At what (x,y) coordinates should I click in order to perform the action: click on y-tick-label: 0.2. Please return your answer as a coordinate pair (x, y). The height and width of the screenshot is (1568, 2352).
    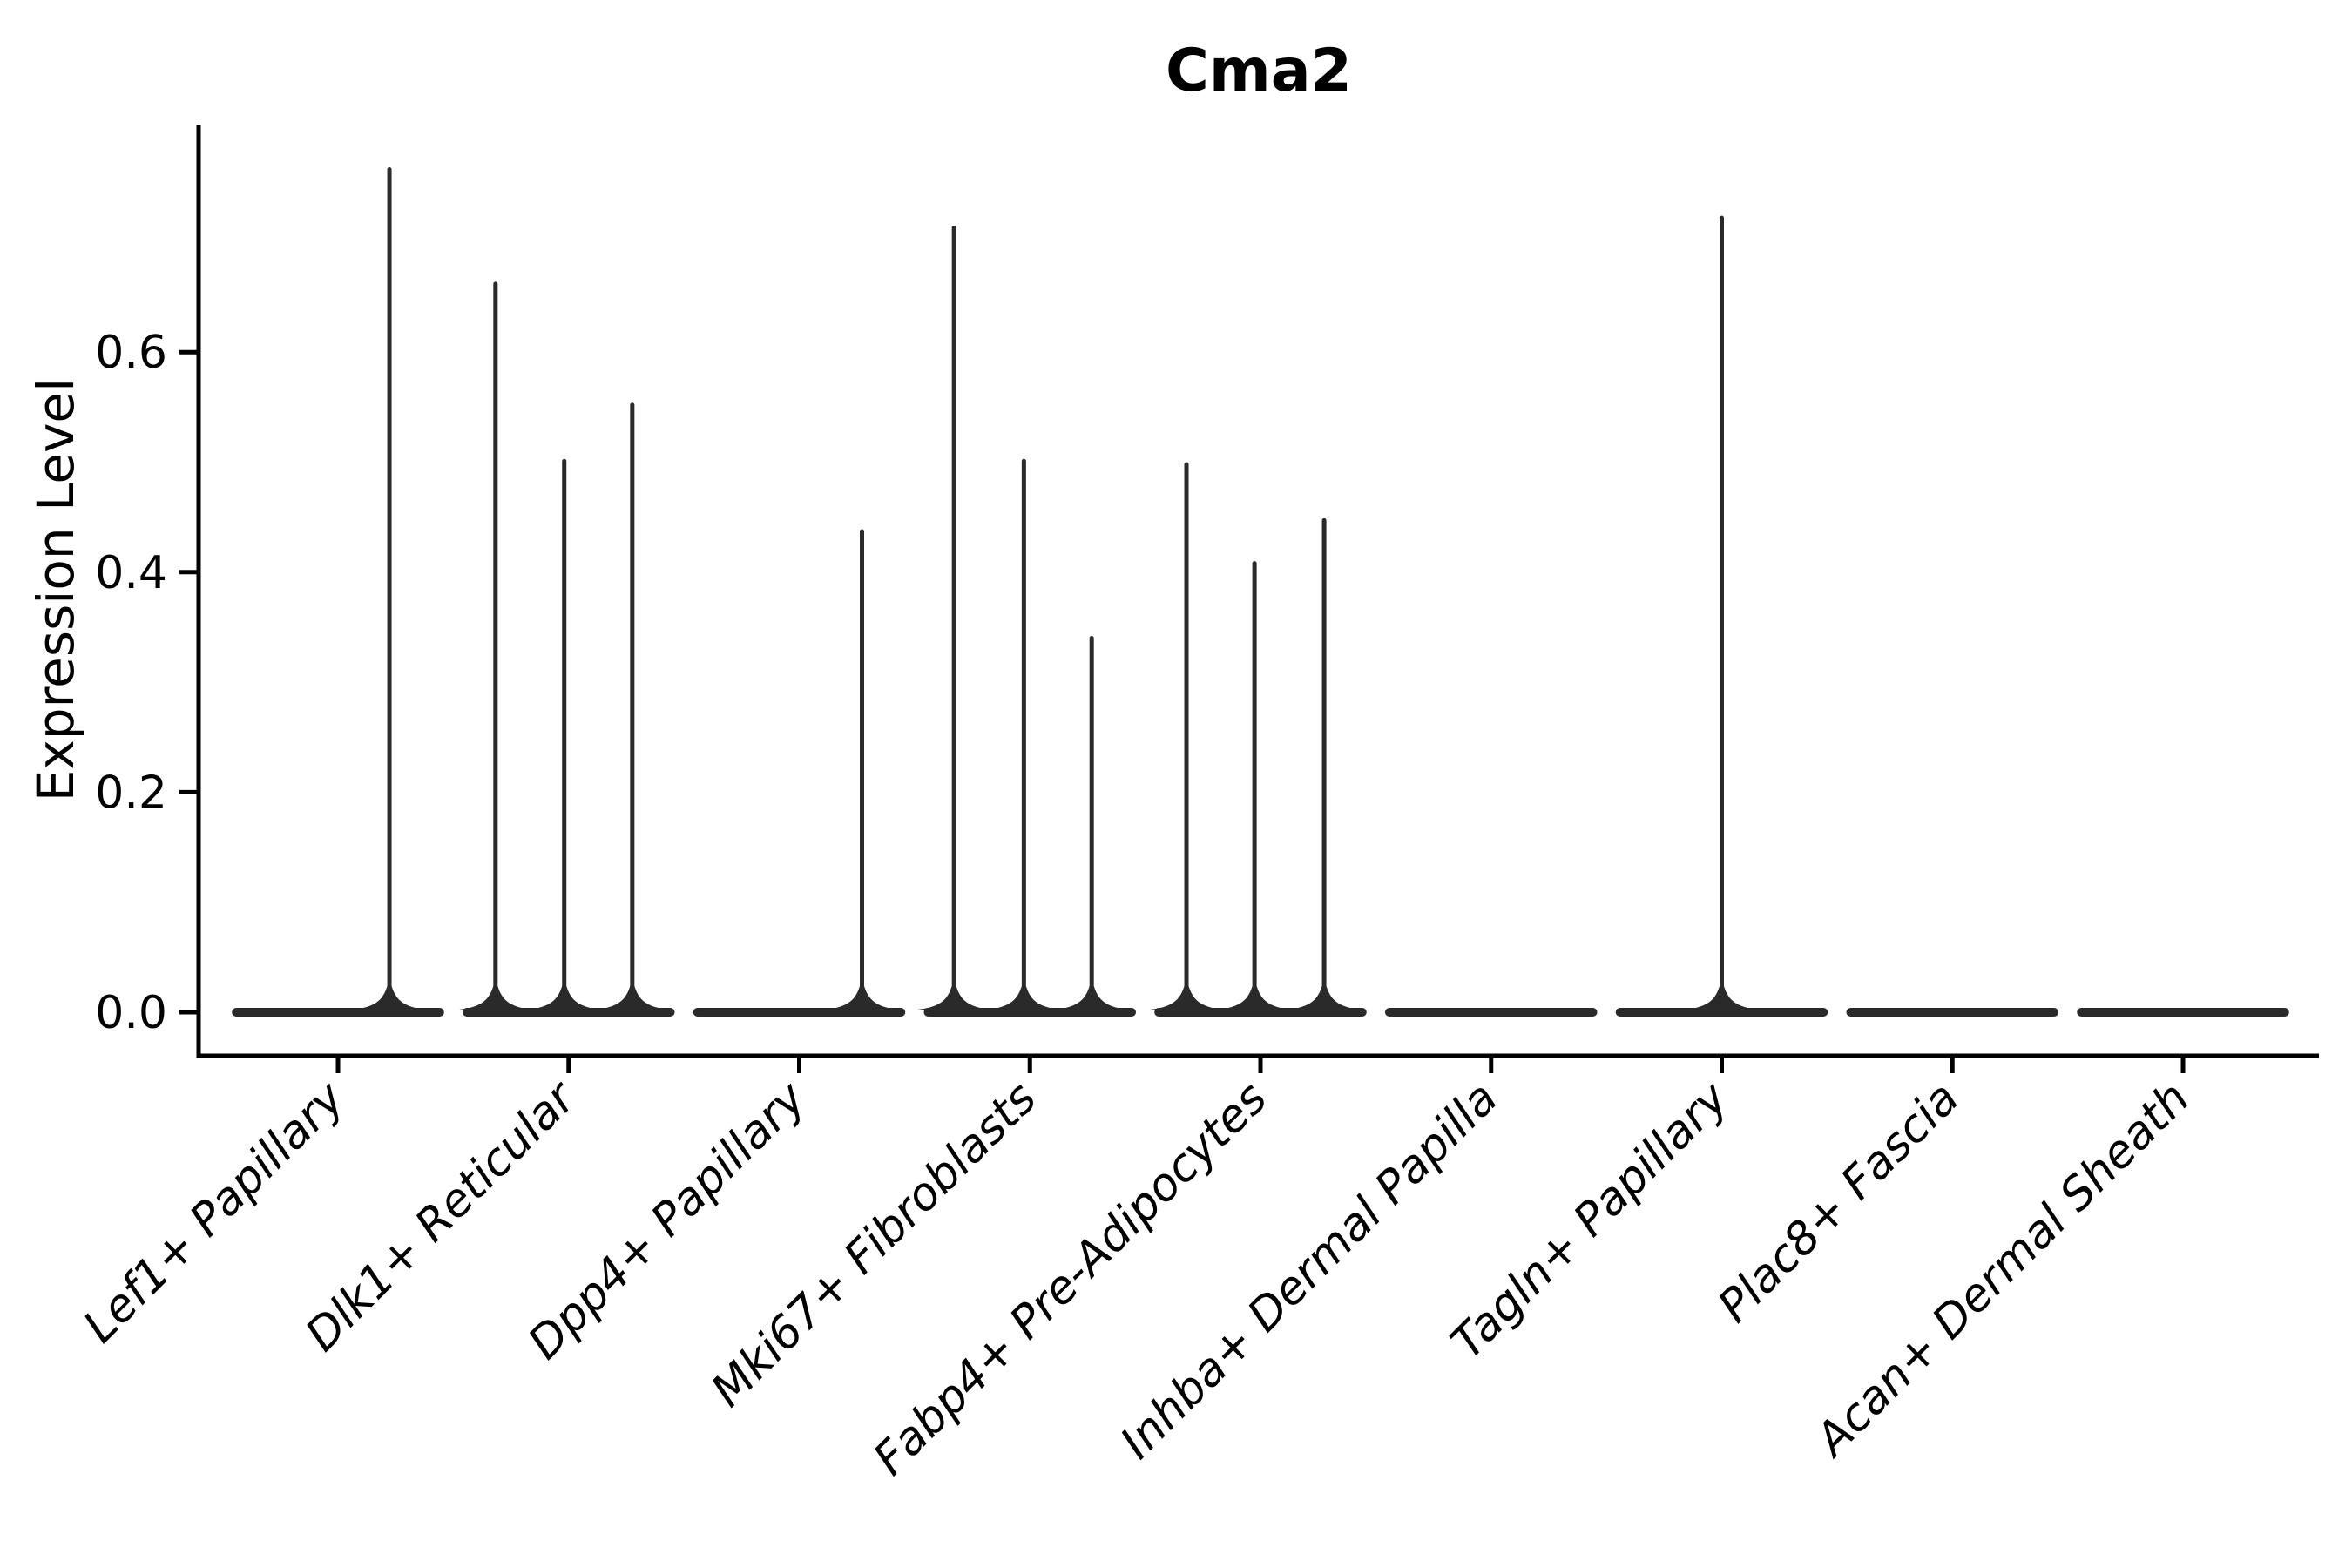
    Looking at the image, I should click on (131, 793).